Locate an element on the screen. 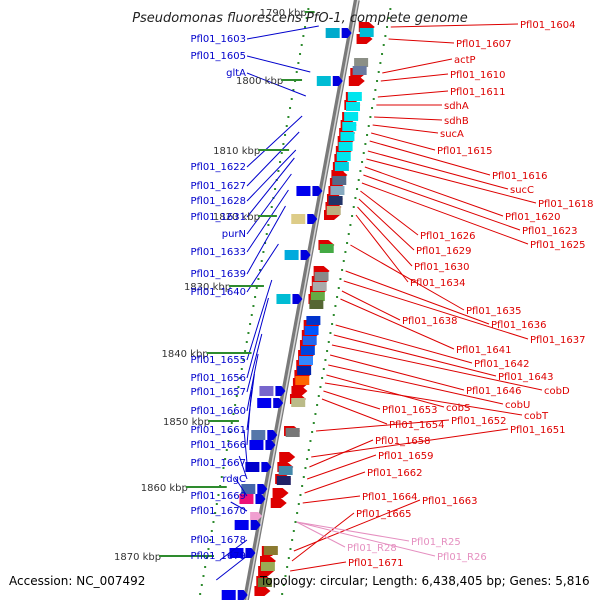 The image size is (600, 600). rna-gene-arrow is located at coordinates (256, 516).